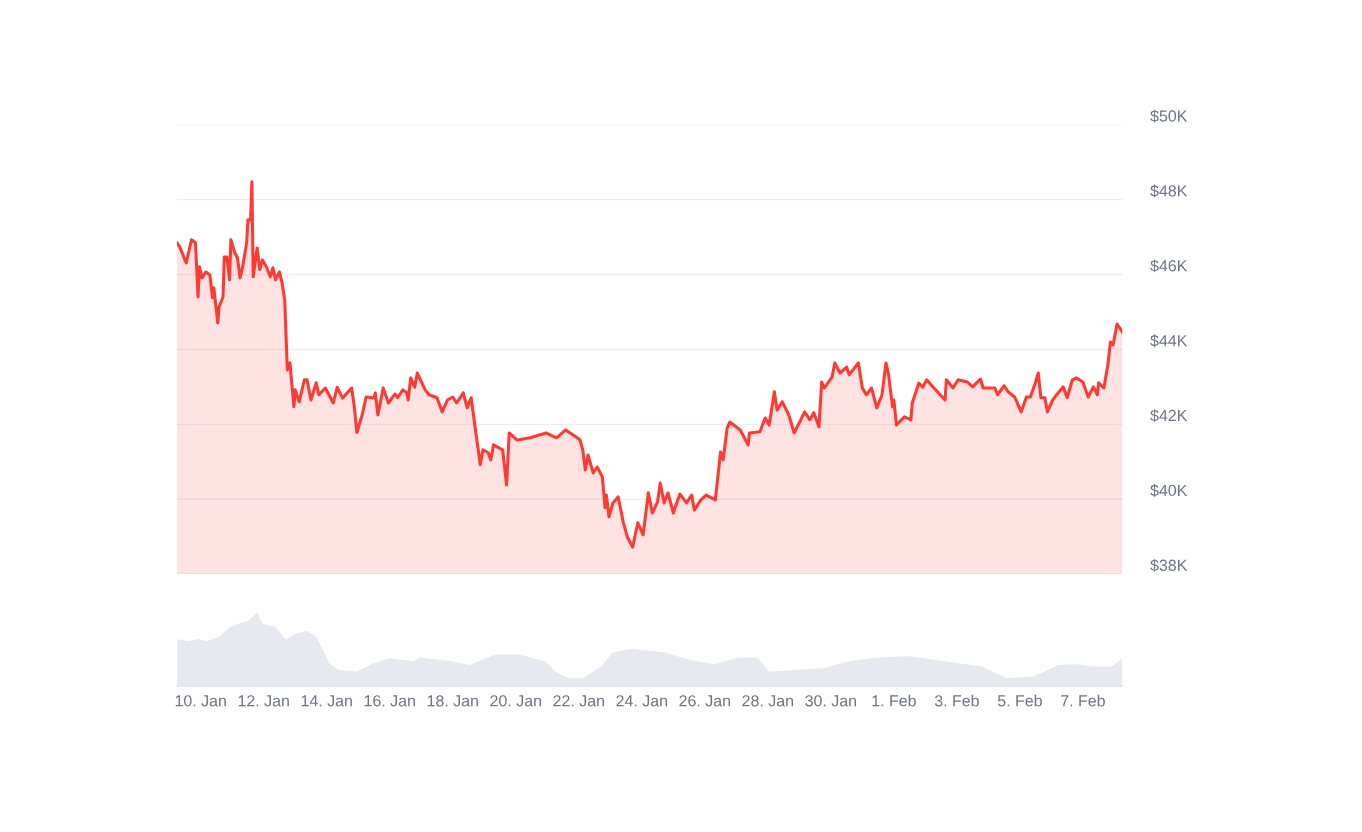 The width and height of the screenshot is (1362, 832). What do you see at coordinates (1169, 416) in the screenshot?
I see `y-tick-label: $42K` at bounding box center [1169, 416].